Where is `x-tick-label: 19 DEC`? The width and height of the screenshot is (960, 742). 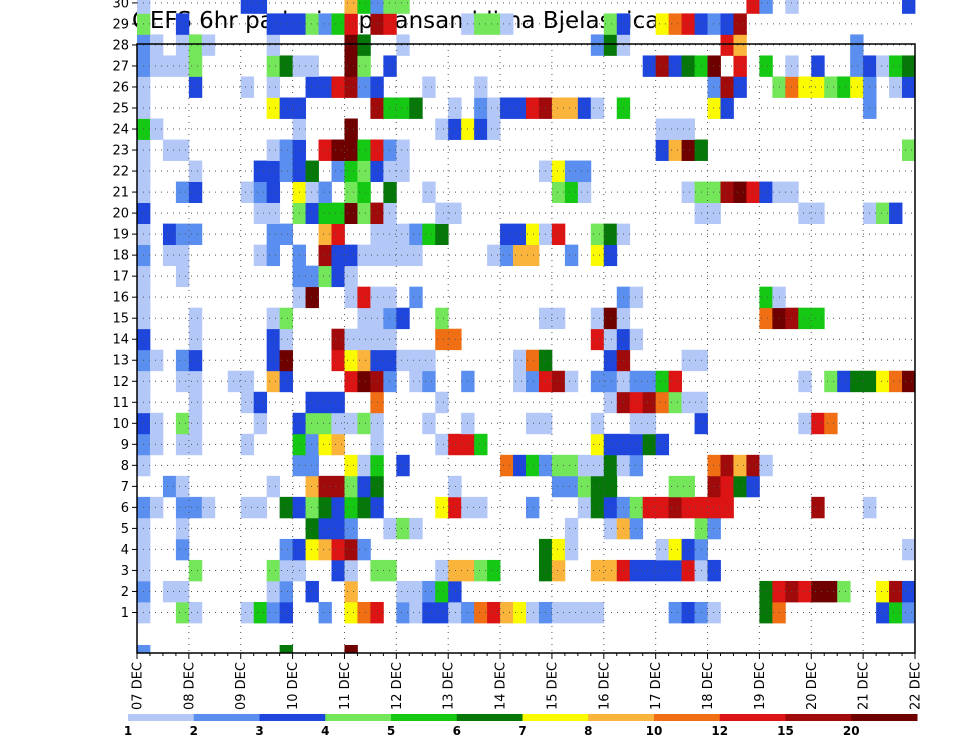 x-tick-label: 19 DEC is located at coordinates (760, 686).